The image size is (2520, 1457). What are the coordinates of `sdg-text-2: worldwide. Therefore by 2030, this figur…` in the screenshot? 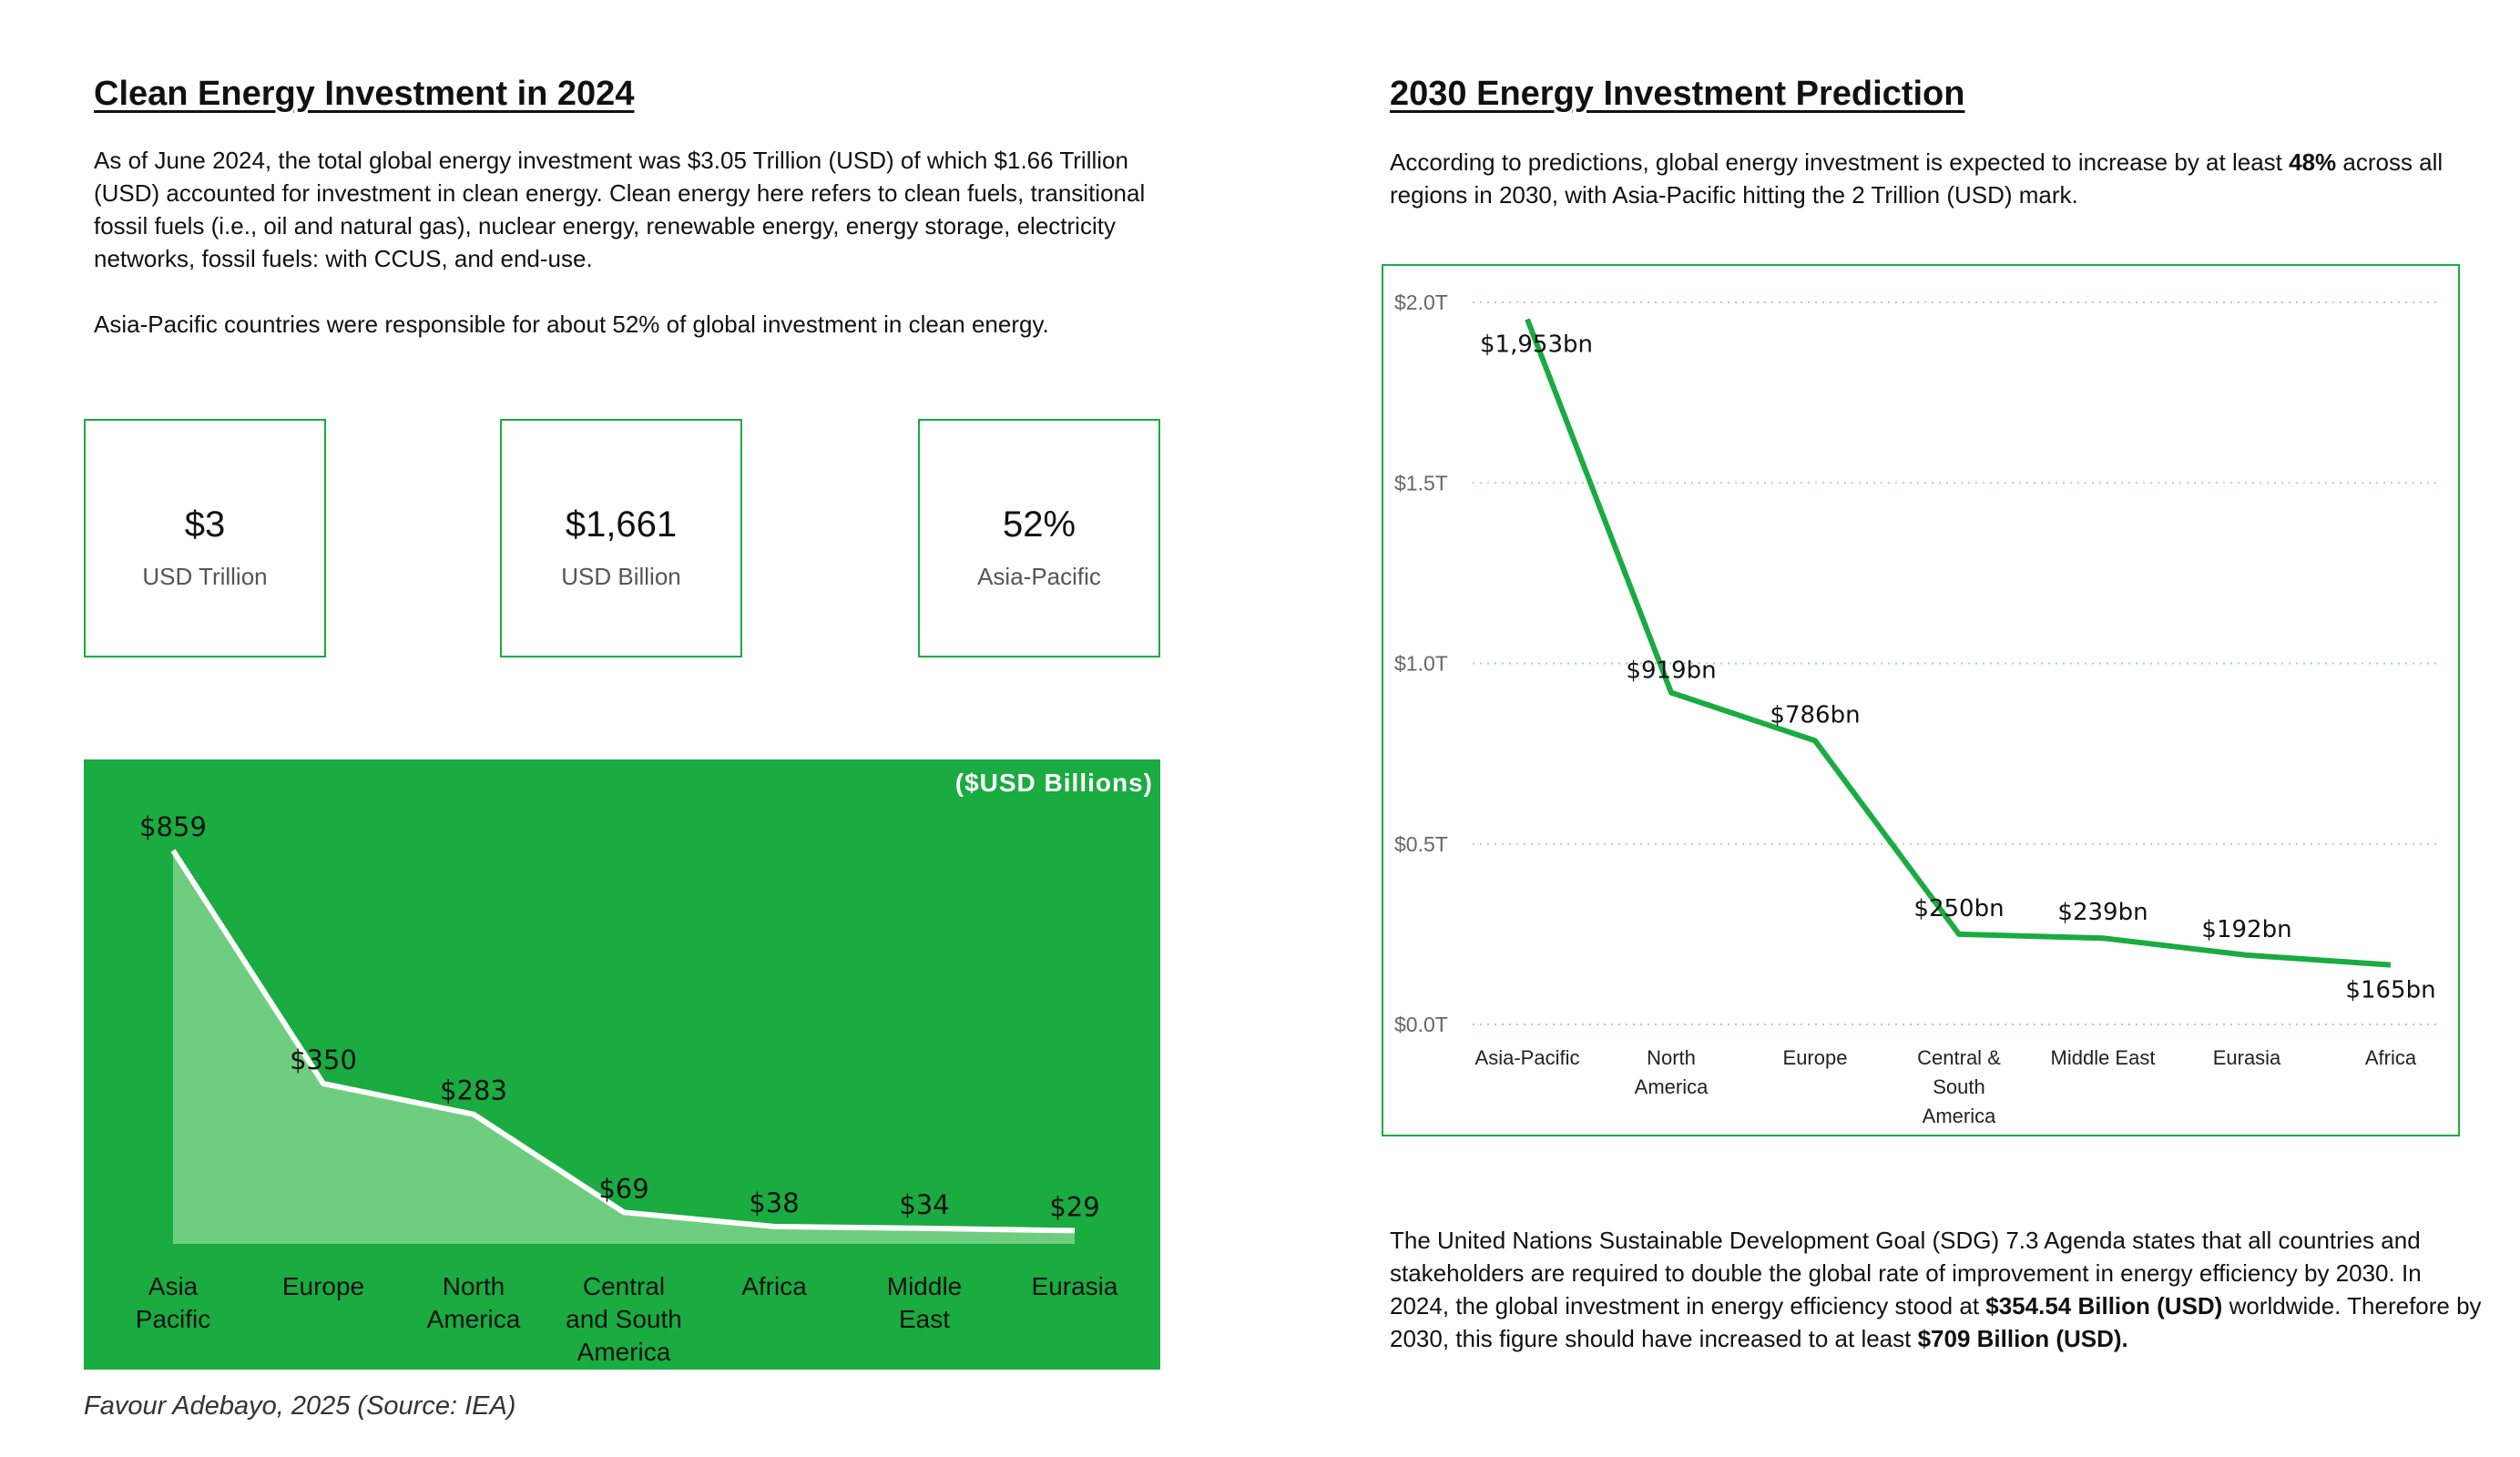 It's located at (1936, 1322).